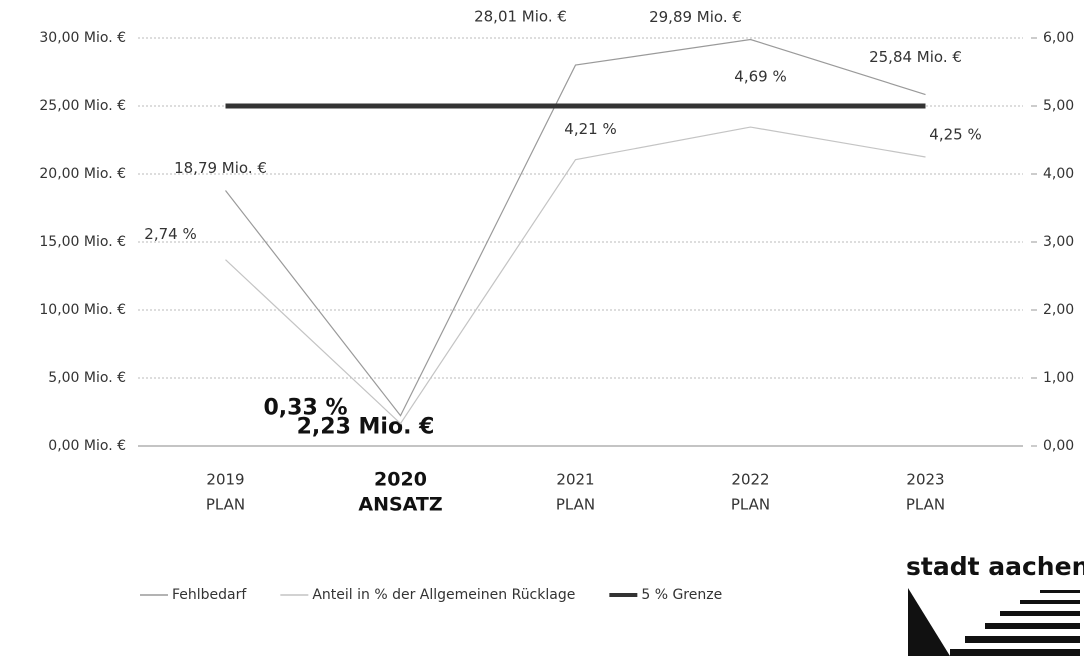 The height and width of the screenshot is (658, 1084). What do you see at coordinates (575, 480) in the screenshot?
I see `x-tick-label: 2021` at bounding box center [575, 480].